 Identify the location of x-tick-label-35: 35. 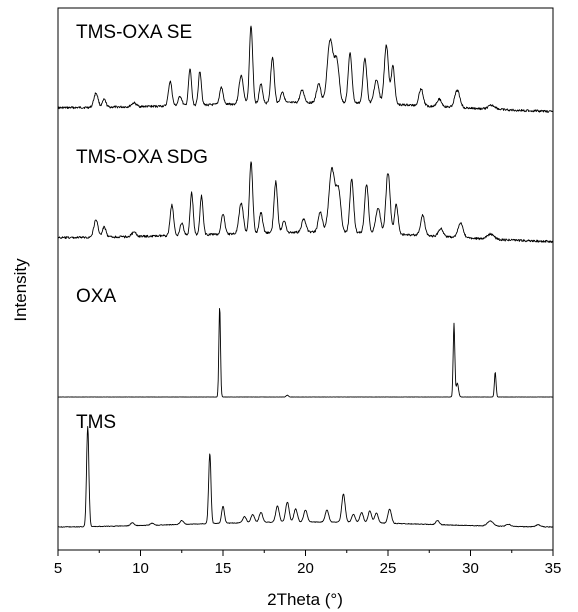
(553, 568).